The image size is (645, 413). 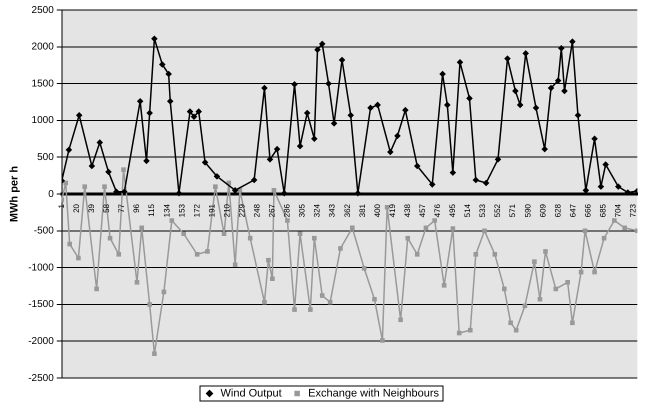 I want to click on x-tick-label: 229, so click(x=241, y=210).